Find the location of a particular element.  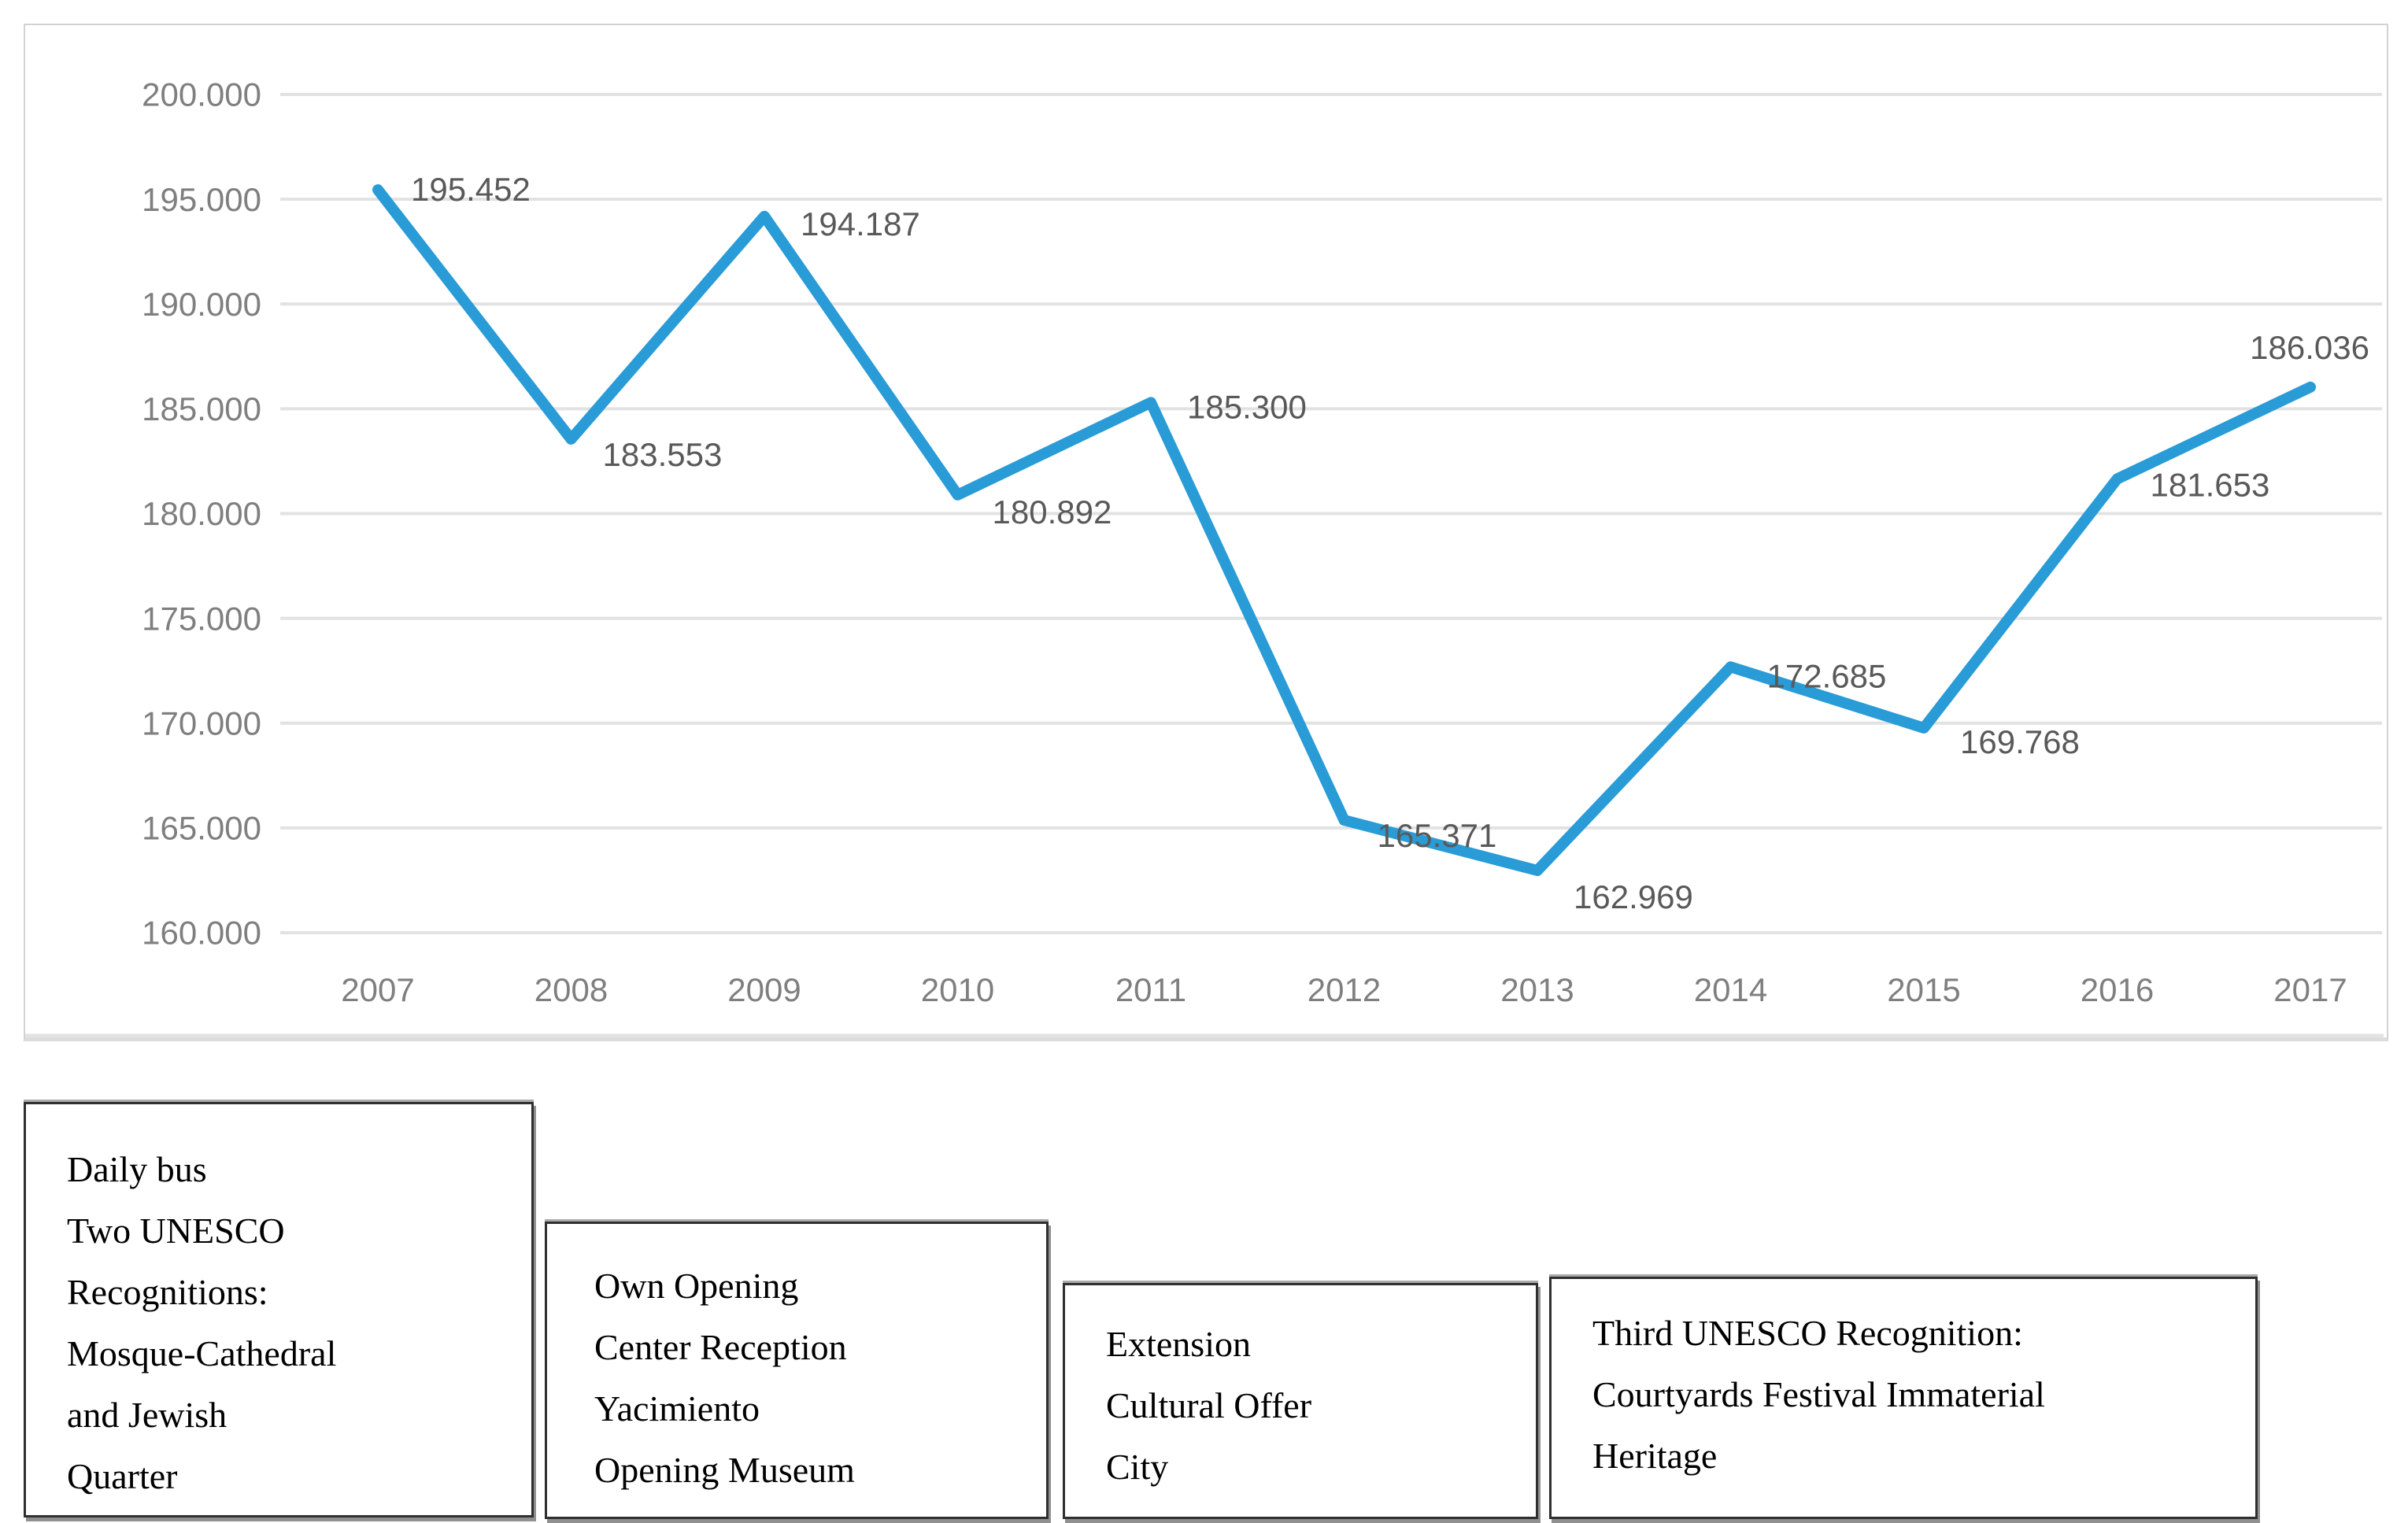

annotation-line: Yacimiento is located at coordinates (677, 1408).